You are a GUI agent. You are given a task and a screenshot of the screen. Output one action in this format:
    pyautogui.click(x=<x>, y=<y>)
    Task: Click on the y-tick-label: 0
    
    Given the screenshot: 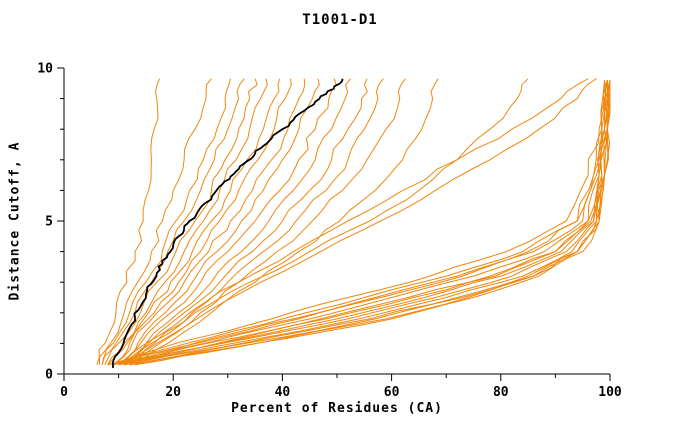 What is the action you would take?
    pyautogui.click(x=49, y=375)
    